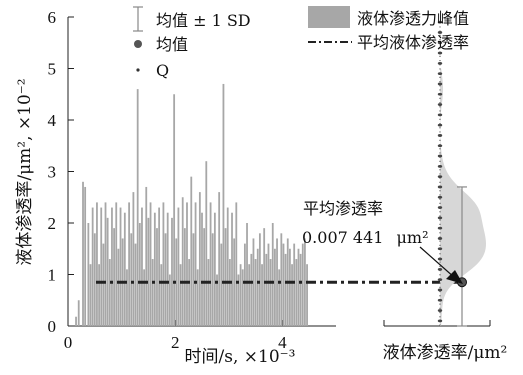 The image size is (523, 375). Describe the element at coordinates (437, 262) in the screenshot. I see `annotation-arrow-line` at that location.